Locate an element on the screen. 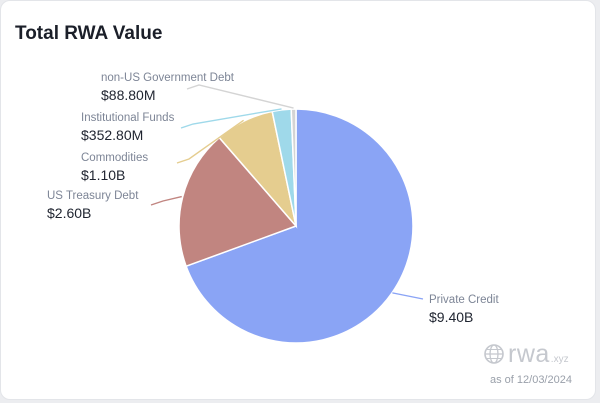 This screenshot has height=403, width=600. globe-icon is located at coordinates (494, 354).